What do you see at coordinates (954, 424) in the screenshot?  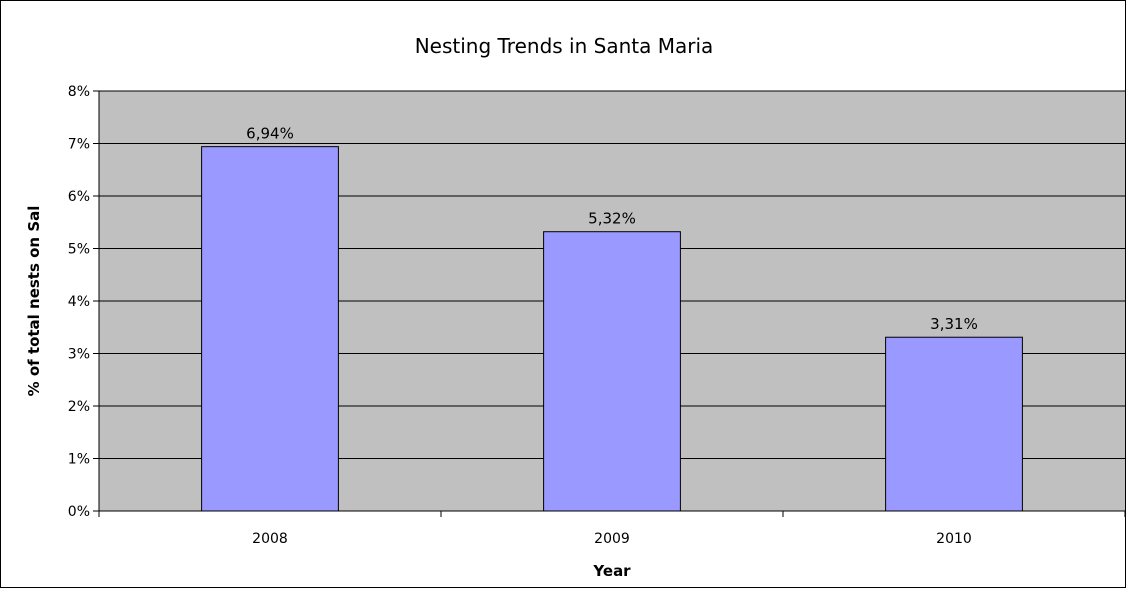 I see `bar-2010` at bounding box center [954, 424].